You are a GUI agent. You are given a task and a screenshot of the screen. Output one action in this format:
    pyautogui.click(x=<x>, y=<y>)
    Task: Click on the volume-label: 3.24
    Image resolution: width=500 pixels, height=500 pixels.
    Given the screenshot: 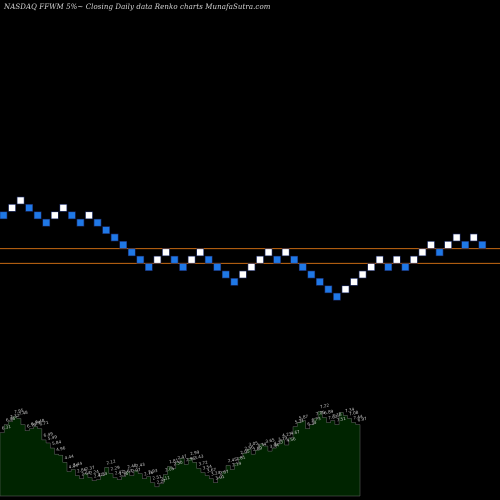 What is the action you would take?
    pyautogui.click(x=216, y=473)
    